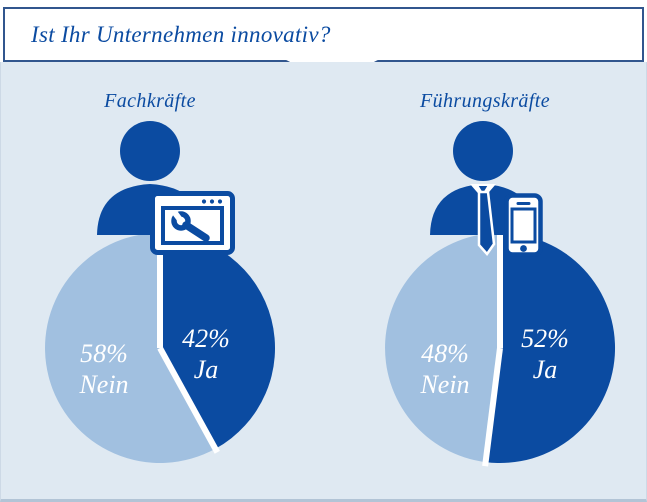 This screenshot has width=647, height=502. I want to click on phone-home-button, so click(523, 248).